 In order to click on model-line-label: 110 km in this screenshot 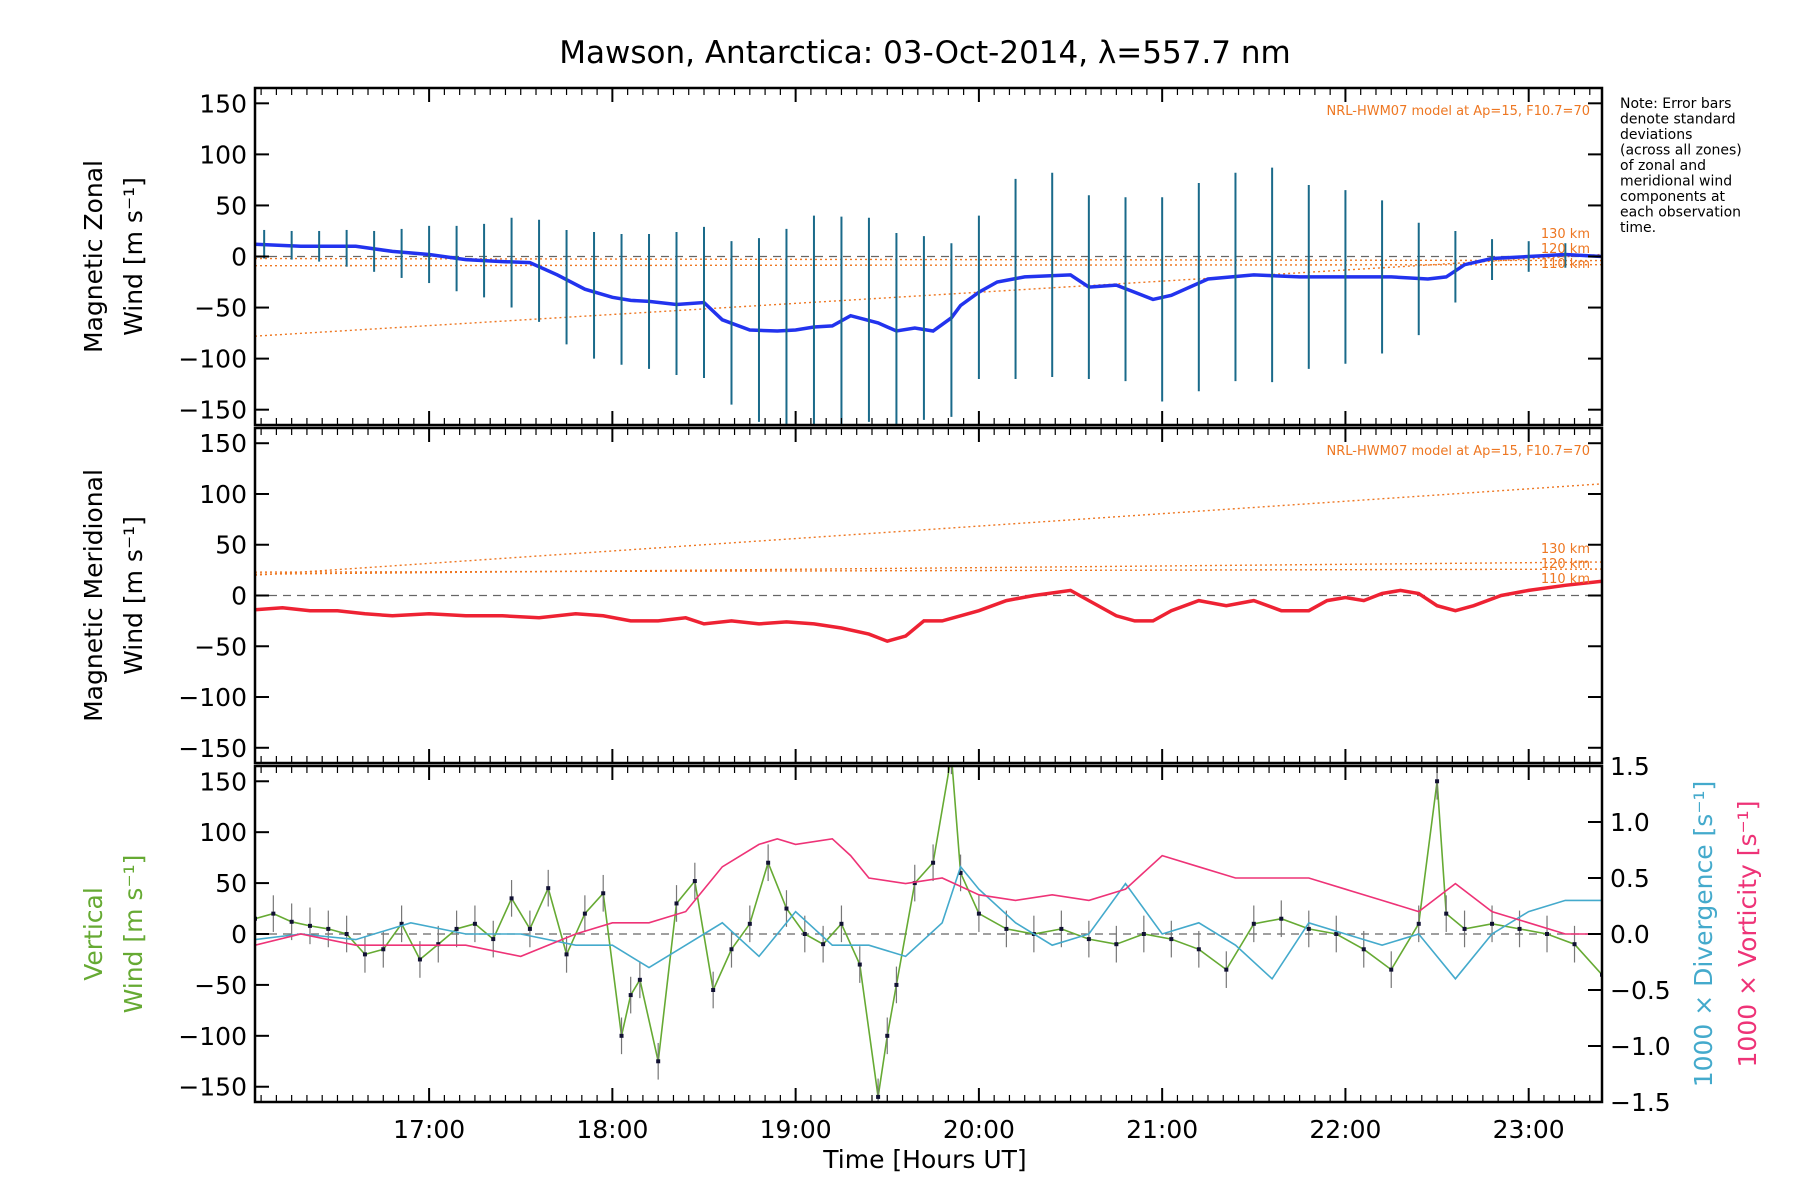, I will do `click(1565, 264)`.